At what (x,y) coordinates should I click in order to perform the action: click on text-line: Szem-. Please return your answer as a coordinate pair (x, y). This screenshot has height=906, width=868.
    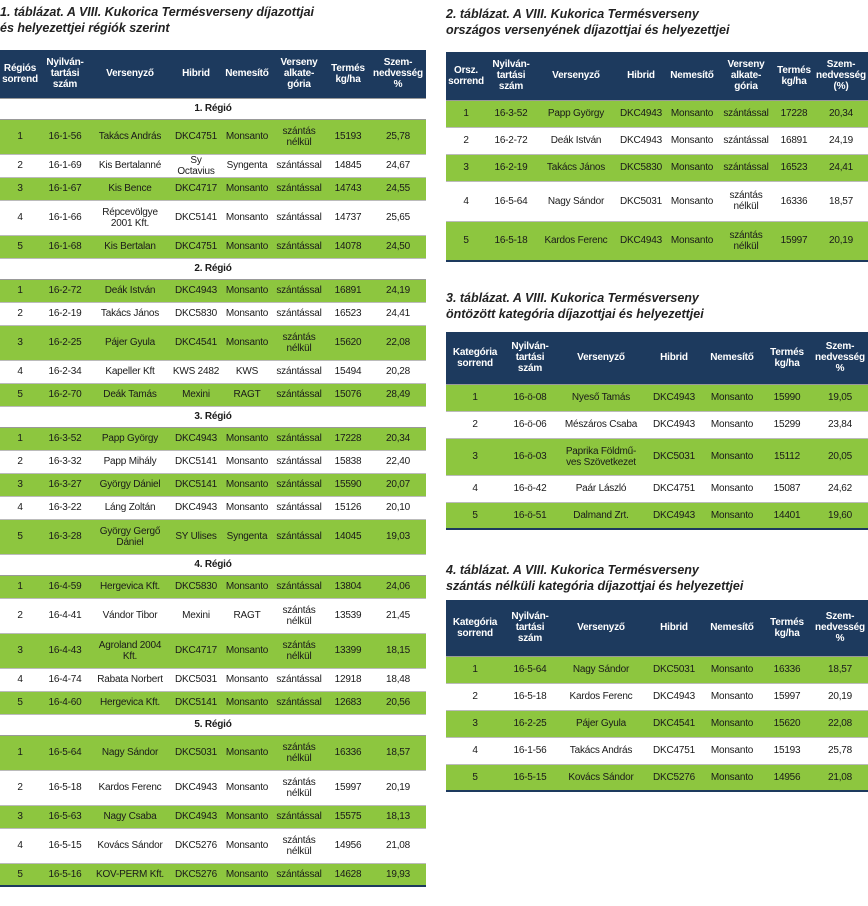
    Looking at the image, I should click on (840, 347).